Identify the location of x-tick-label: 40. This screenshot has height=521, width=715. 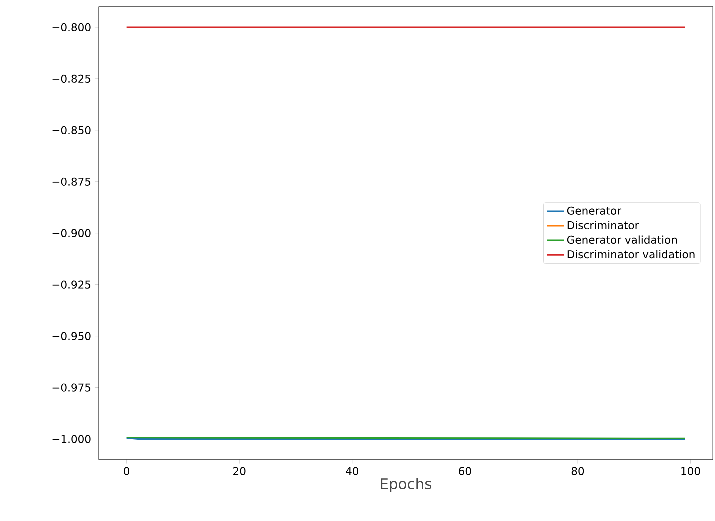
(352, 471).